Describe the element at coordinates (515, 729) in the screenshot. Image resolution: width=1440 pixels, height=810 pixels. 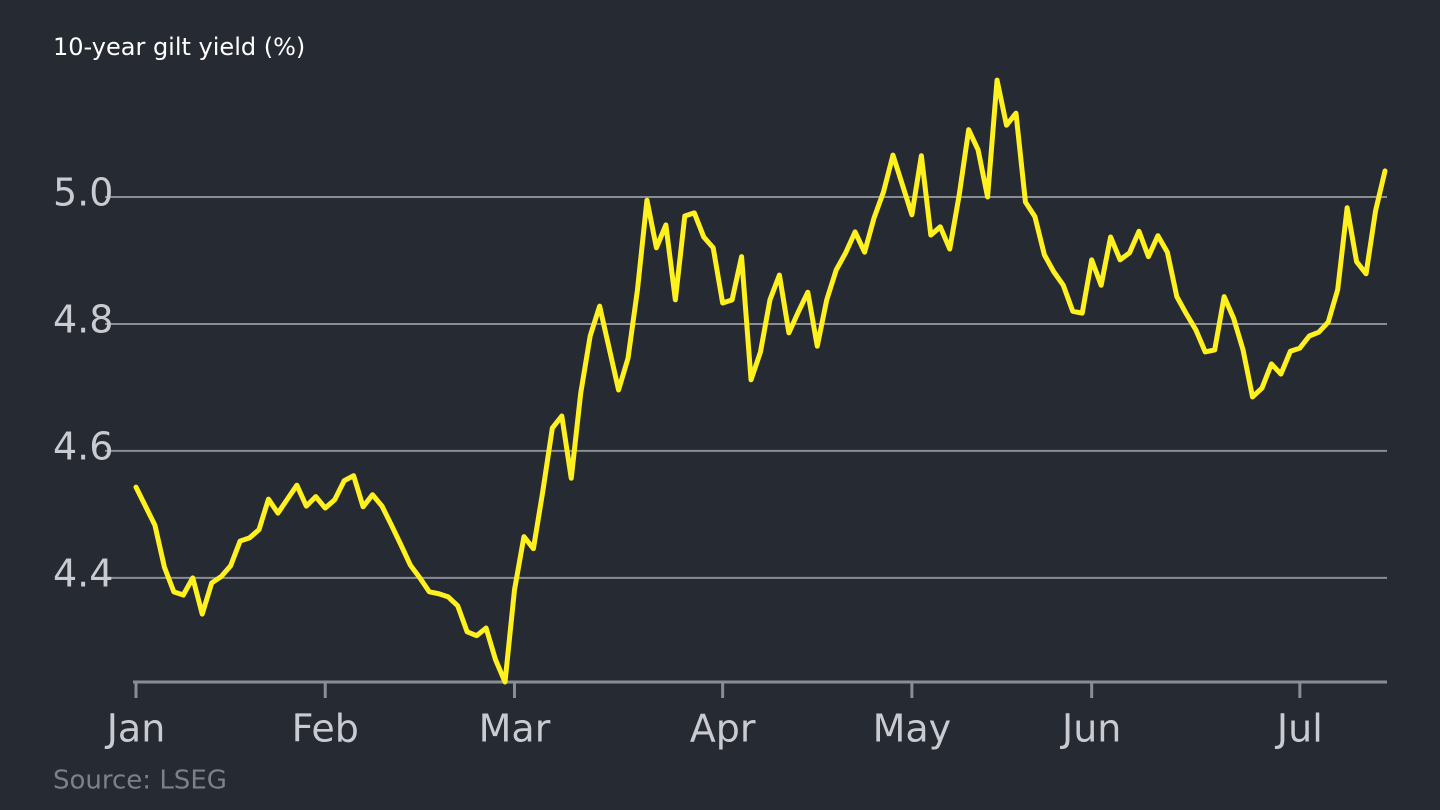
I see `x-tick-label: Mar` at that location.